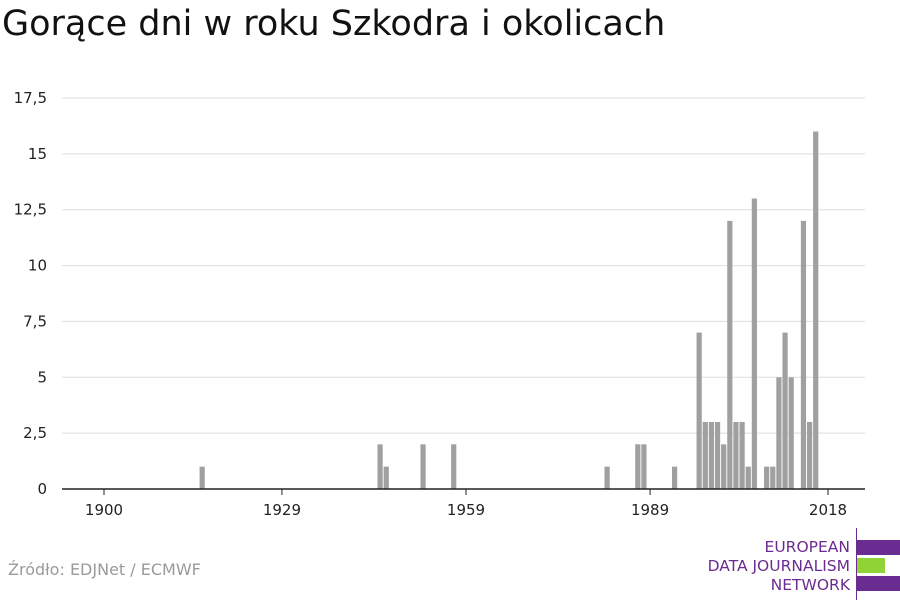  Describe the element at coordinates (454, 466) in the screenshot. I see `bar-1957` at that location.